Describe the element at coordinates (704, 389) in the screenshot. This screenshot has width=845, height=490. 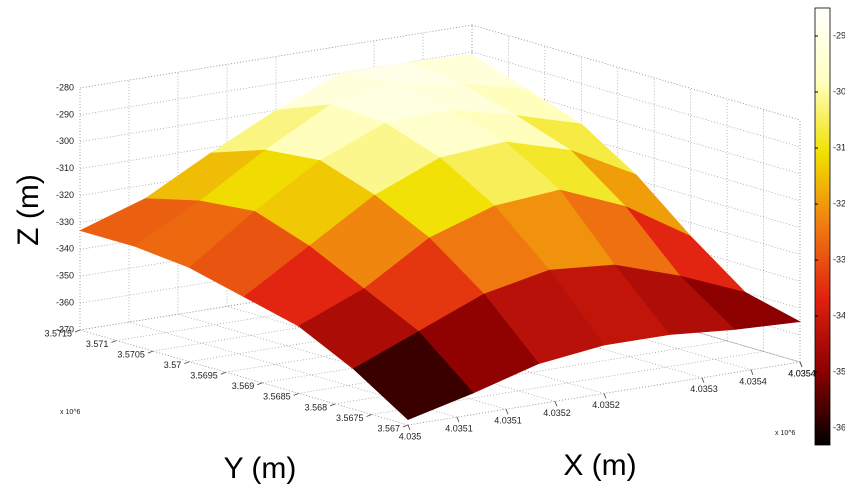
I see `x-tick-label: 4.0353` at that location.